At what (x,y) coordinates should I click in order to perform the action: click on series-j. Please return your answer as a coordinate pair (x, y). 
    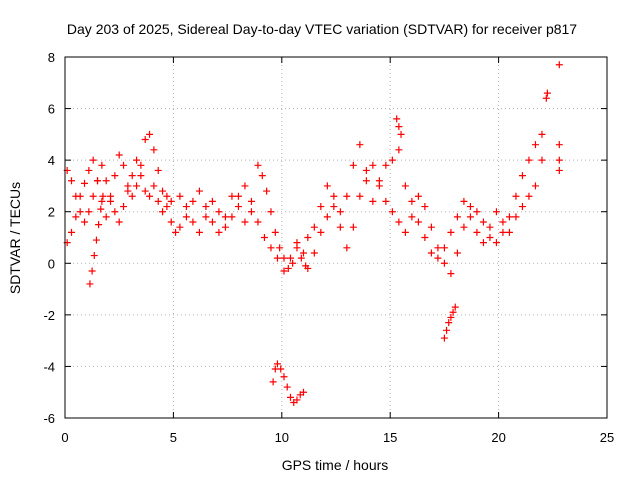
    Looking at the image, I should click on (478, 117).